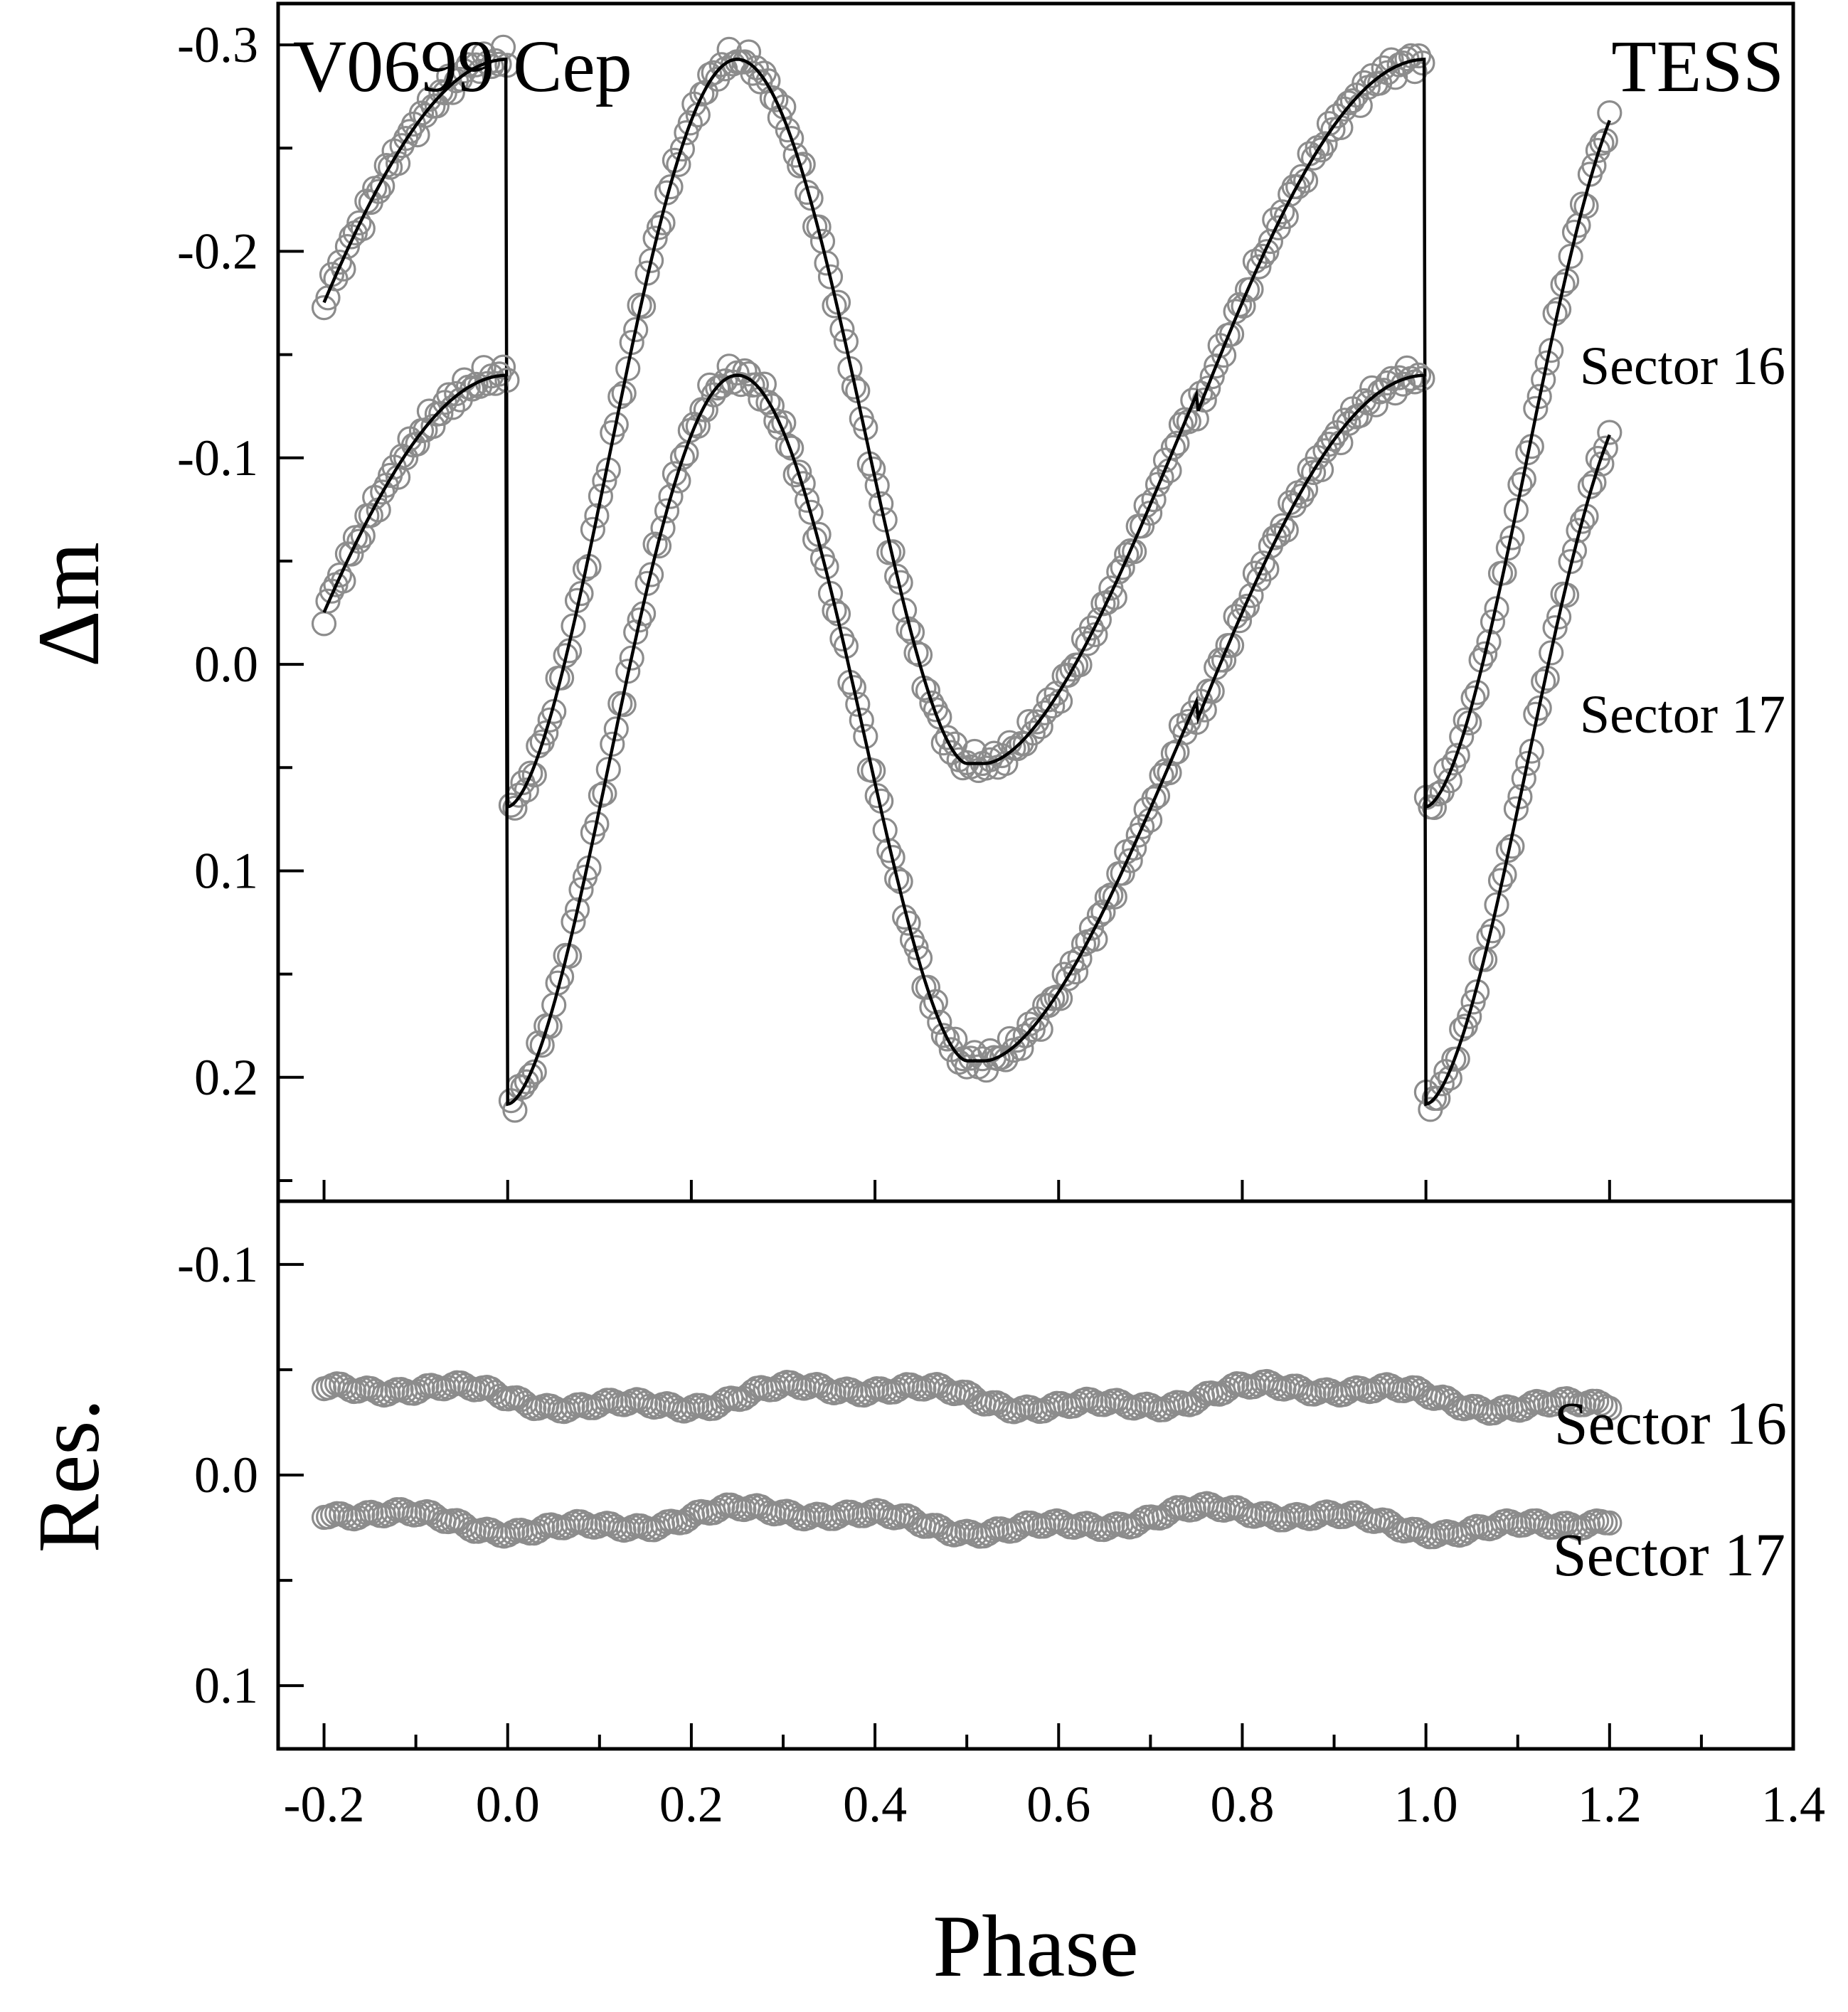 The width and height of the screenshot is (1848, 2012). Describe the element at coordinates (226, 870) in the screenshot. I see `y-tick-label: 0.1` at that location.